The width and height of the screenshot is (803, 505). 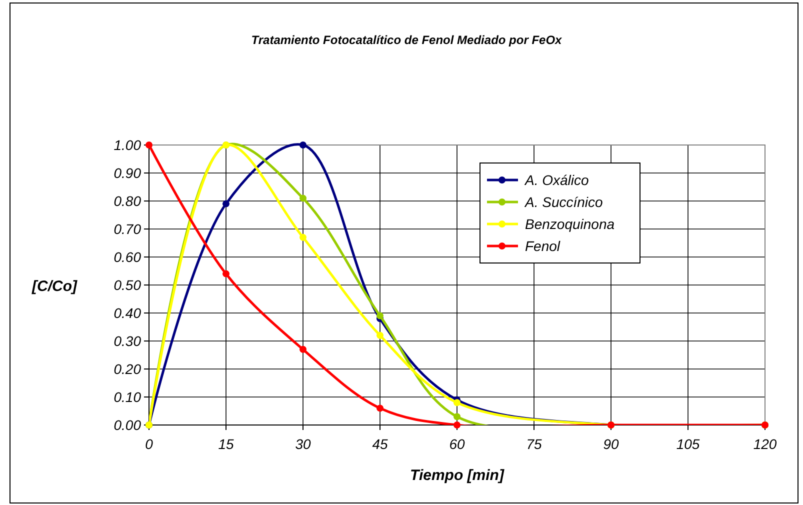 I want to click on chart-title: Tratamiento Fotocatalítico de Fenol Mediado por FeOx, so click(x=407, y=40).